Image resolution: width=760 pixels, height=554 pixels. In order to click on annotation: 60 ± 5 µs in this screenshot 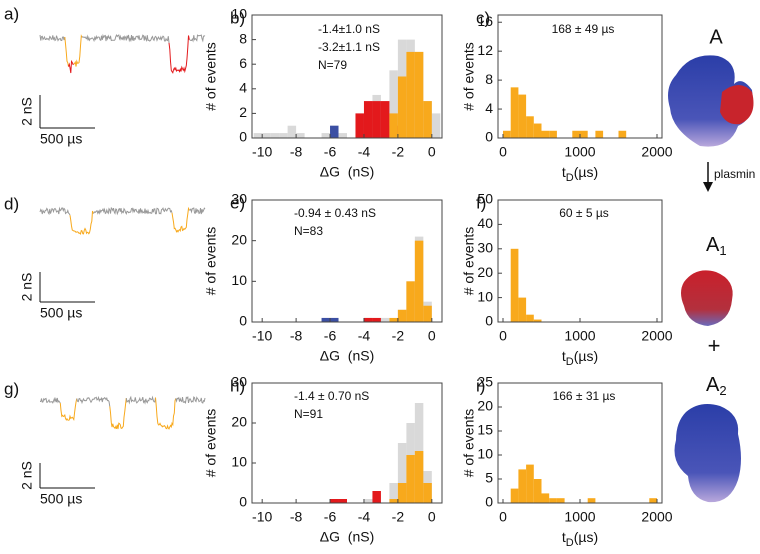, I will do `click(584, 213)`.